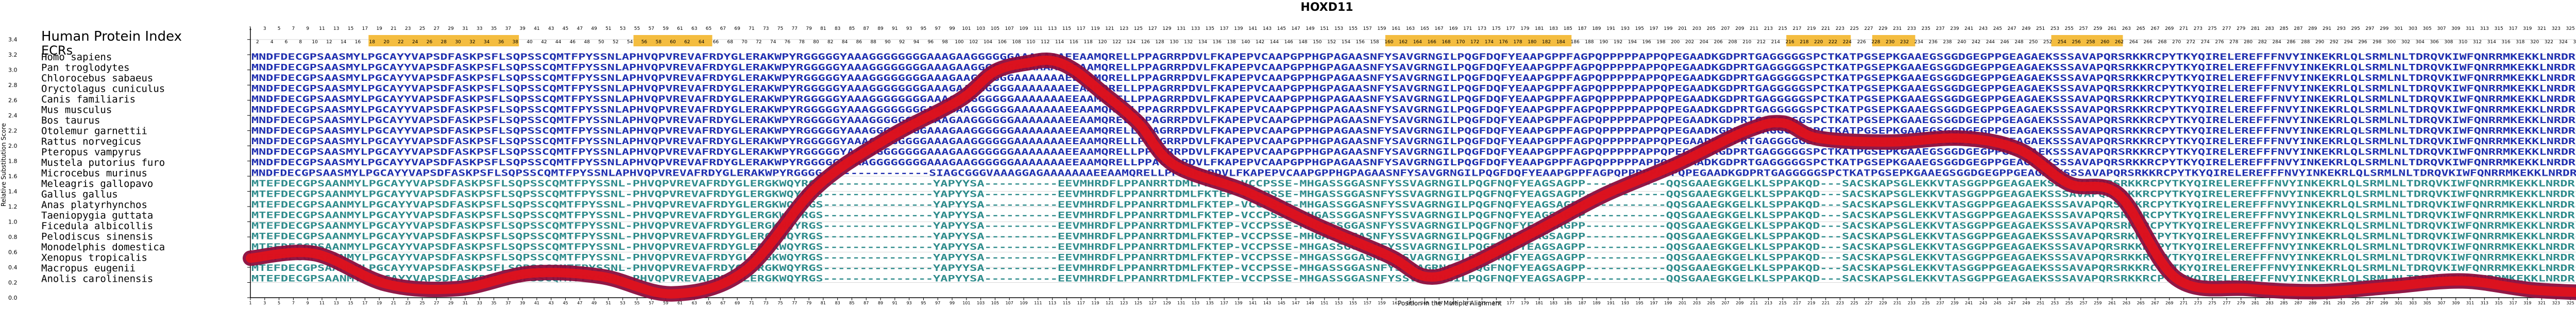 The image size is (2576, 309). I want to click on x-tick-label: 143, so click(1267, 303).